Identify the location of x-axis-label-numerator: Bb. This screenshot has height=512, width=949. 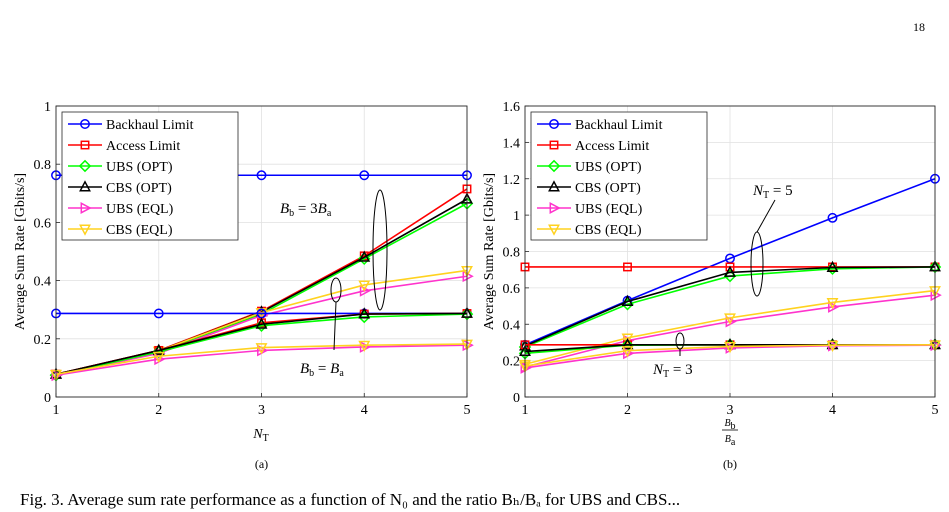
(729, 425).